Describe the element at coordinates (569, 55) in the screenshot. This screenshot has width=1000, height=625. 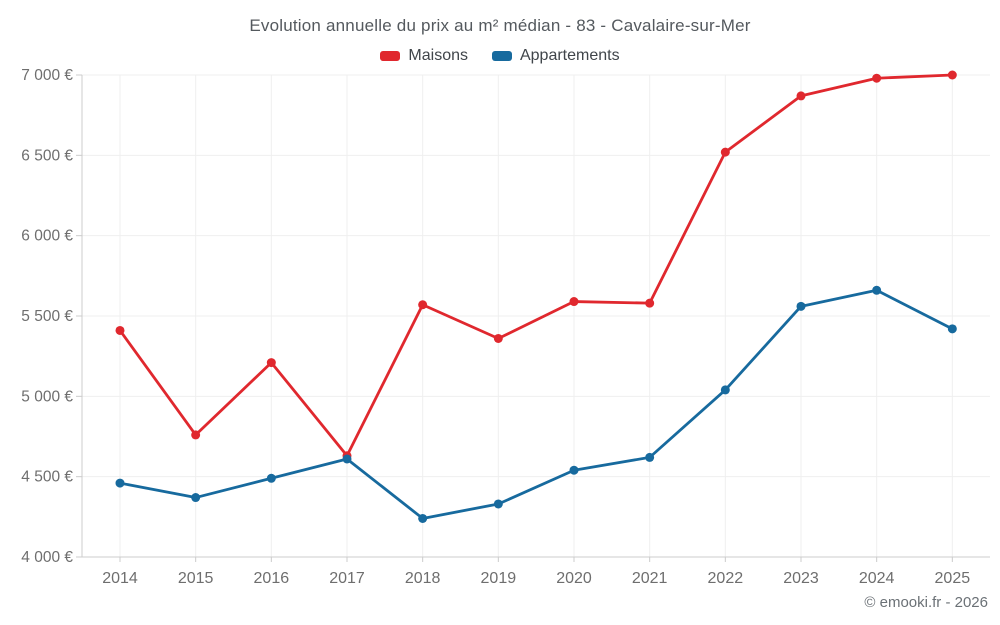
I see `legend-label-appartements: Appartements` at that location.